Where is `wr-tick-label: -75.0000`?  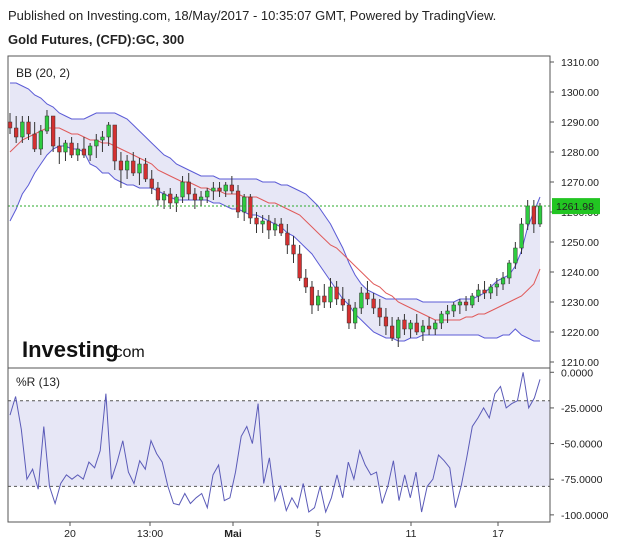 wr-tick-label: -75.0000 is located at coordinates (582, 480).